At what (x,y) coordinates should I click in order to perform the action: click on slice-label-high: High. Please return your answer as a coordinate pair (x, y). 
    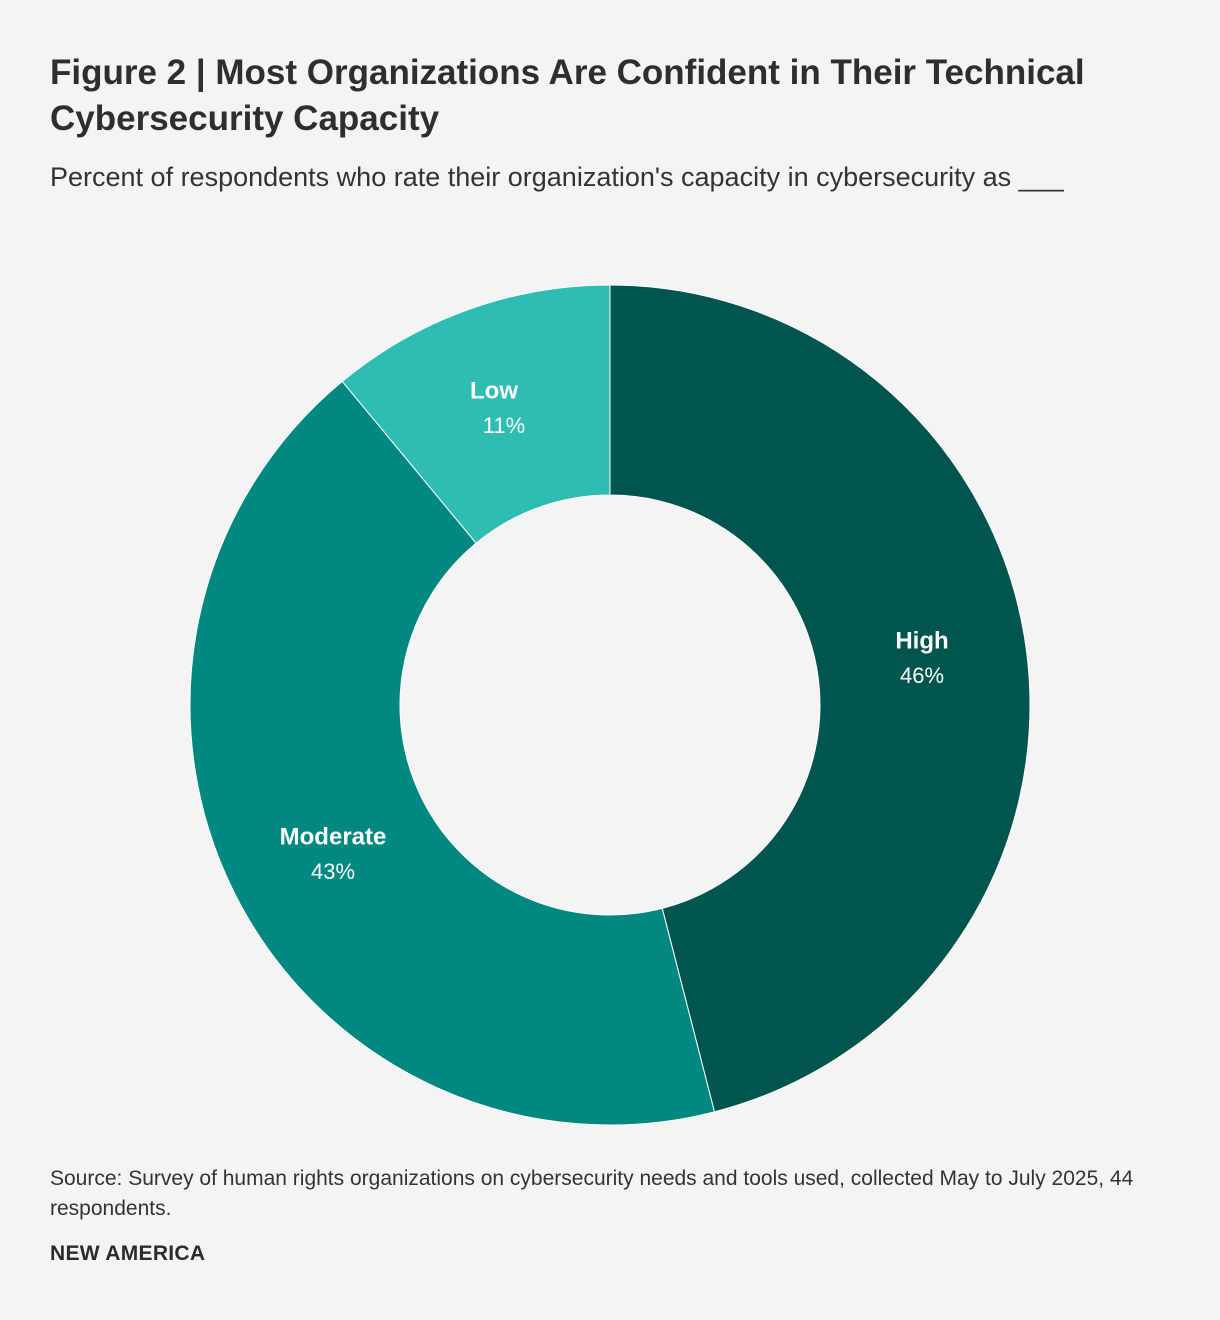
    Looking at the image, I should click on (921, 640).